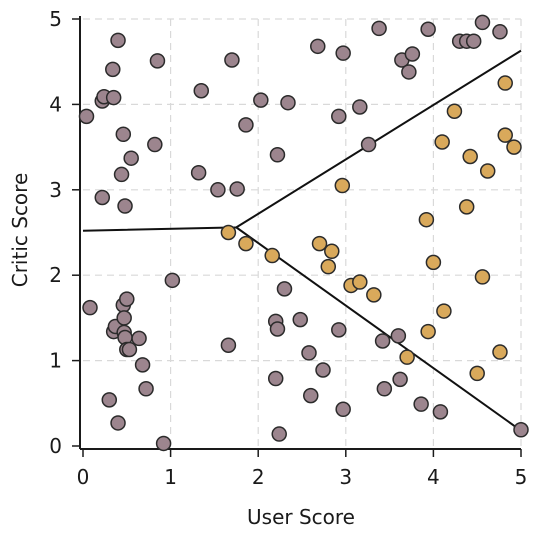  What do you see at coordinates (301, 517) in the screenshot?
I see `x-axis-label: User Score` at bounding box center [301, 517].